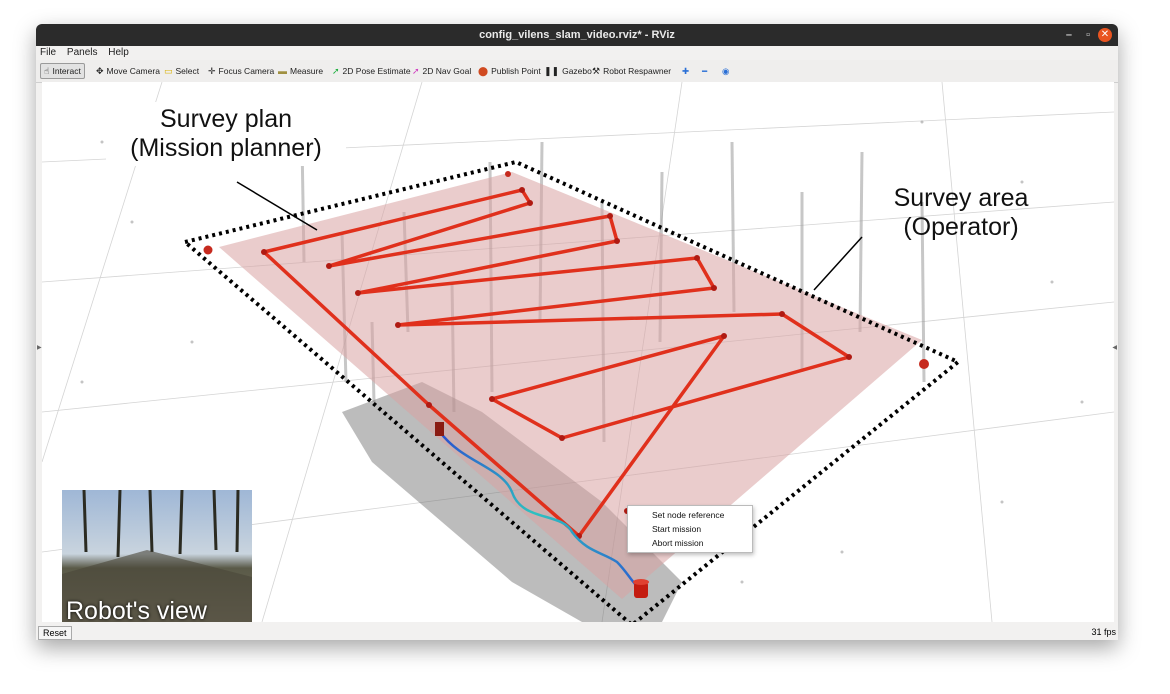 This screenshot has height=694, width=1170. Describe the element at coordinates (82, 52) in the screenshot. I see `menu-panels: Panels` at that location.